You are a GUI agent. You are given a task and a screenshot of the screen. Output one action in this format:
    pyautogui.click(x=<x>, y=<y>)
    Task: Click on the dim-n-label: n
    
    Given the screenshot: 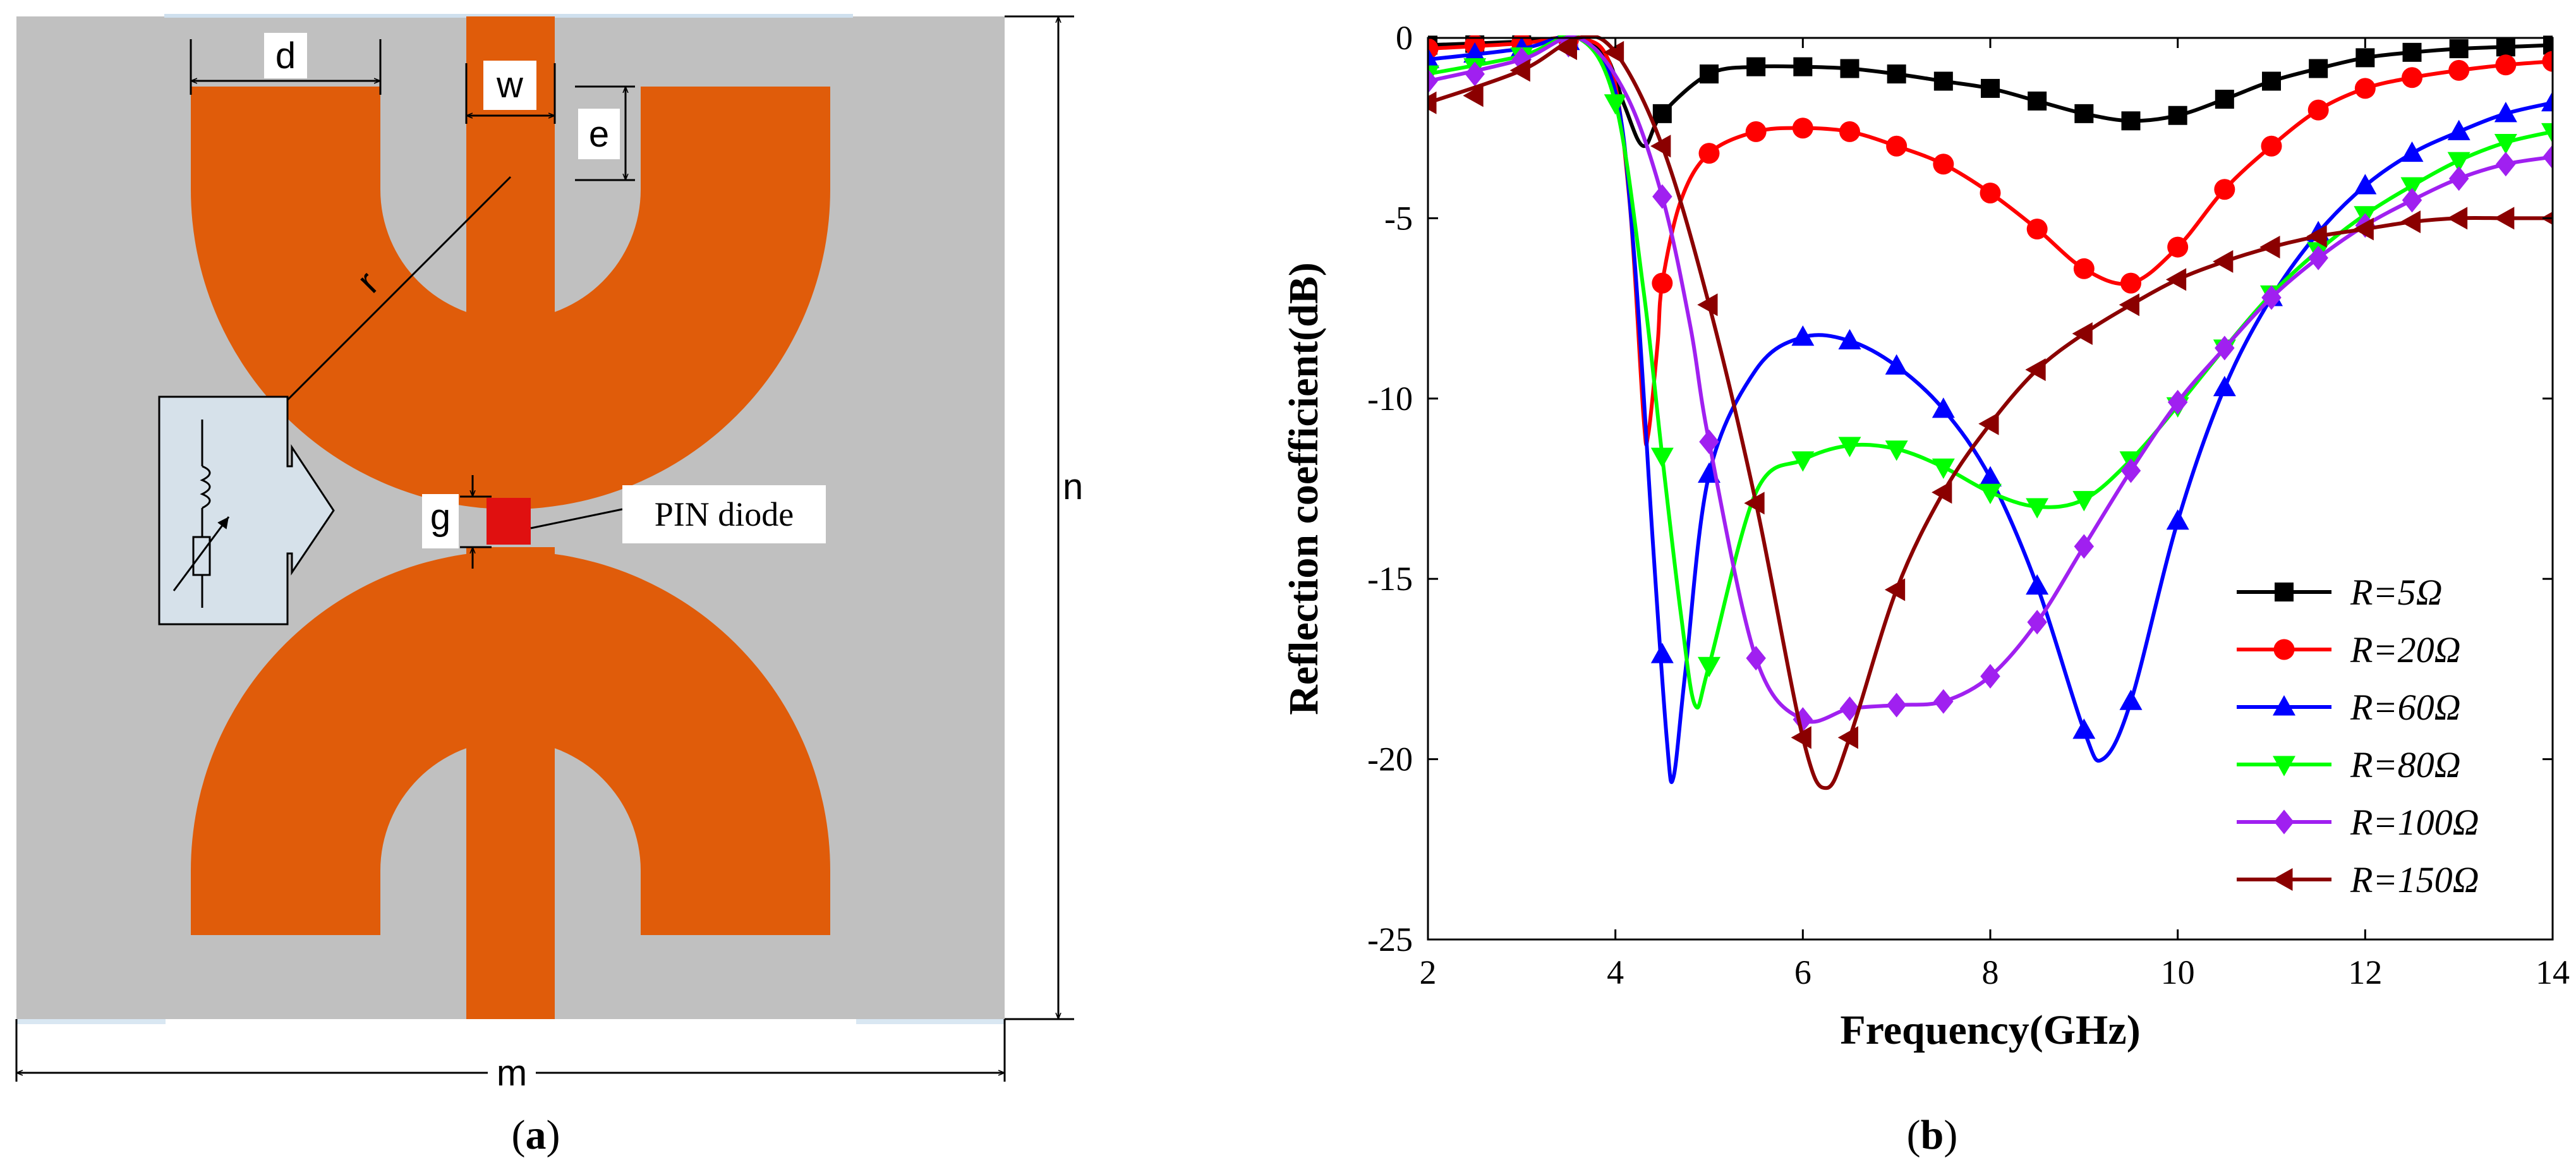 What is the action you would take?
    pyautogui.click(x=1073, y=486)
    